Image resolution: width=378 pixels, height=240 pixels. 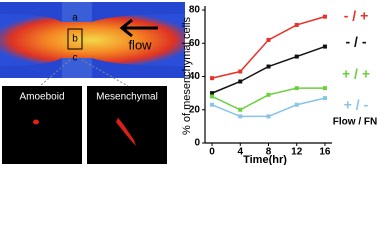 I want to click on y-tick-label: 80, so click(x=195, y=10).